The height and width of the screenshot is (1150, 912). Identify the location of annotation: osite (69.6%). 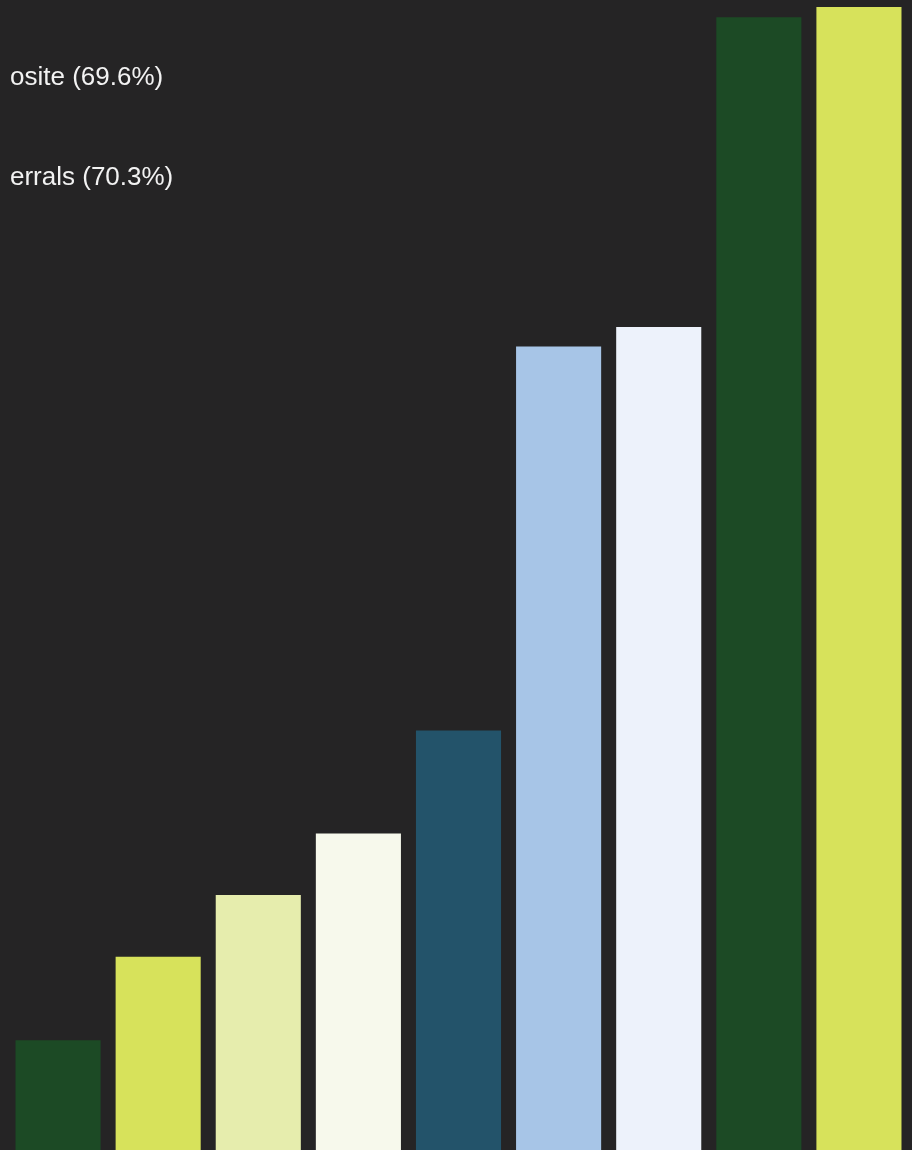
(87, 76).